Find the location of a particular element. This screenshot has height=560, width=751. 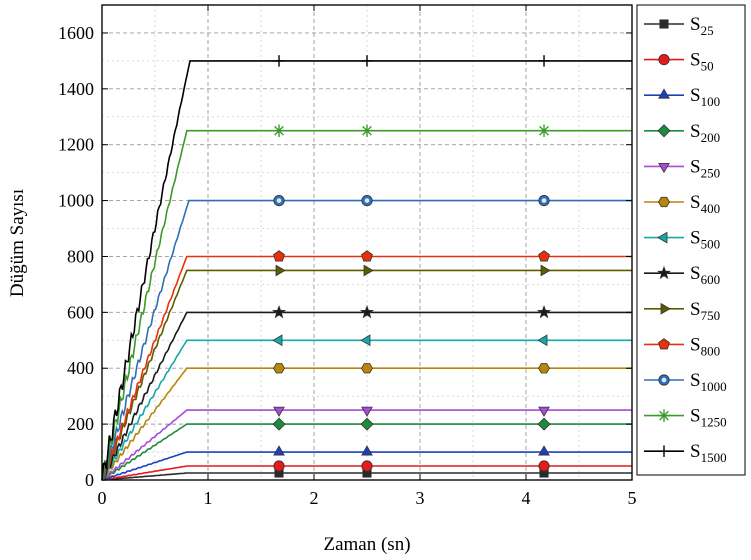

series-line-s200 is located at coordinates (367, 452).